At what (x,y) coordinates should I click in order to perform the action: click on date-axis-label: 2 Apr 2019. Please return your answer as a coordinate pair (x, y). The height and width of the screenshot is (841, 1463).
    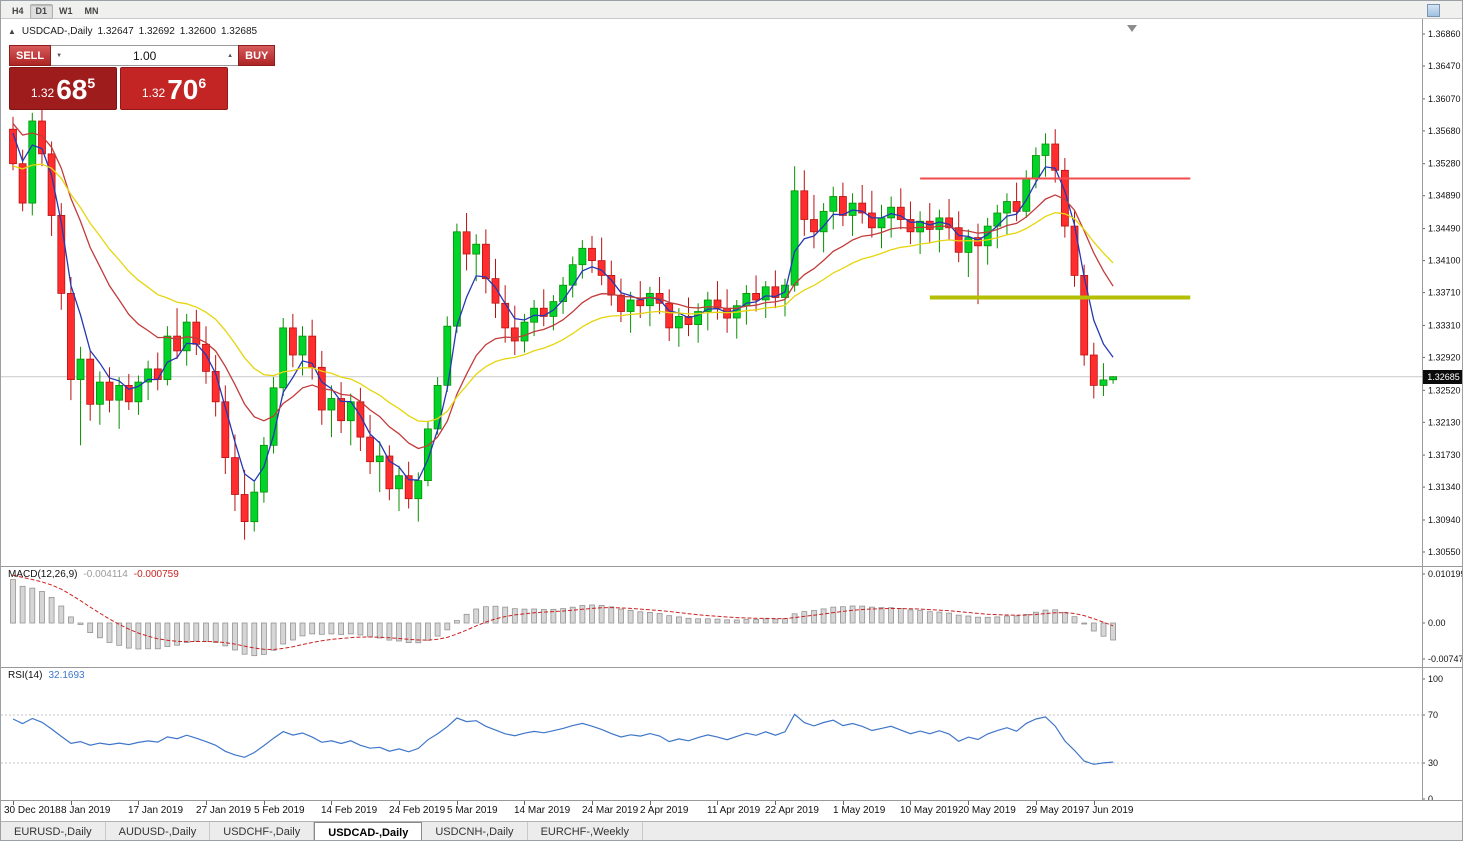
    Looking at the image, I should click on (664, 810).